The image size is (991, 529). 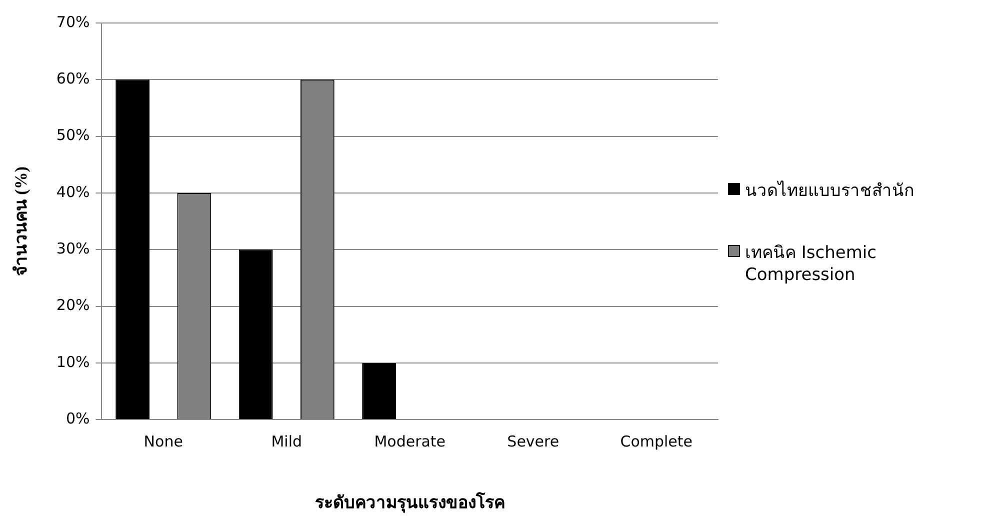 What do you see at coordinates (78, 418) in the screenshot?
I see `y-tick-label: 0%` at bounding box center [78, 418].